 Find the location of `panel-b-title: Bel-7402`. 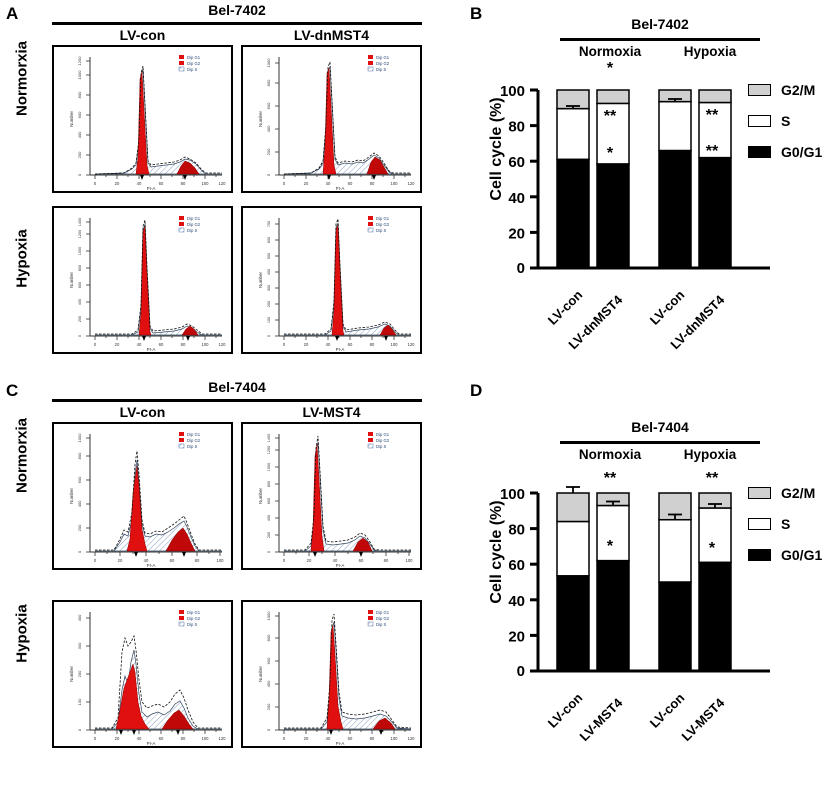

panel-b-title: Bel-7402 is located at coordinates (660, 24).